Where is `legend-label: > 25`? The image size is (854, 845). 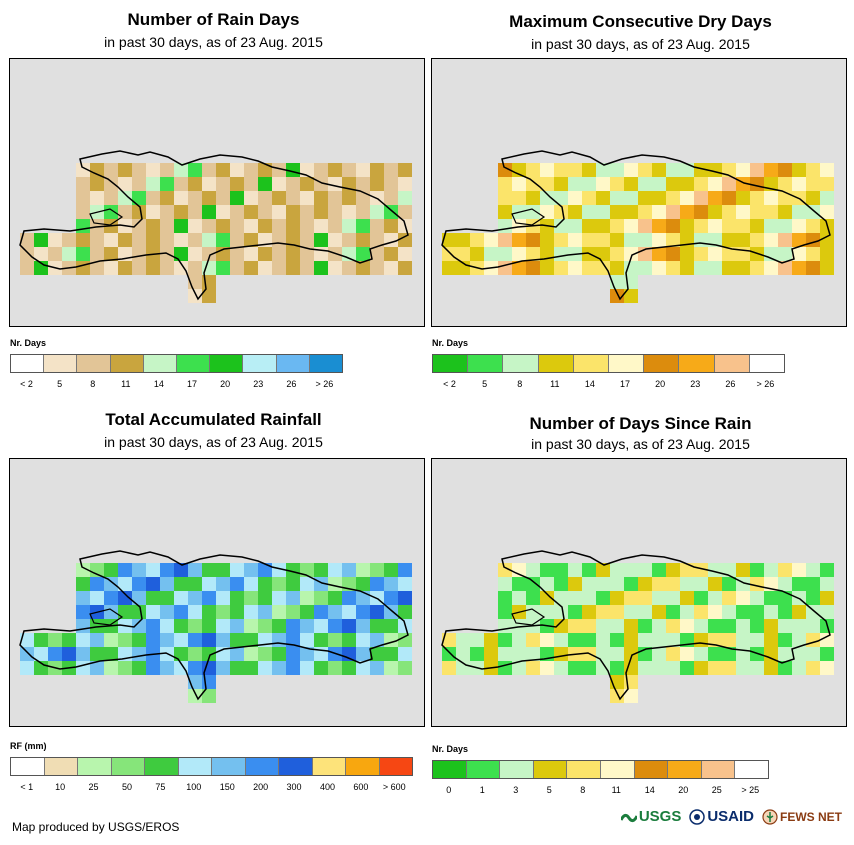 legend-label: > 25 is located at coordinates (750, 790).